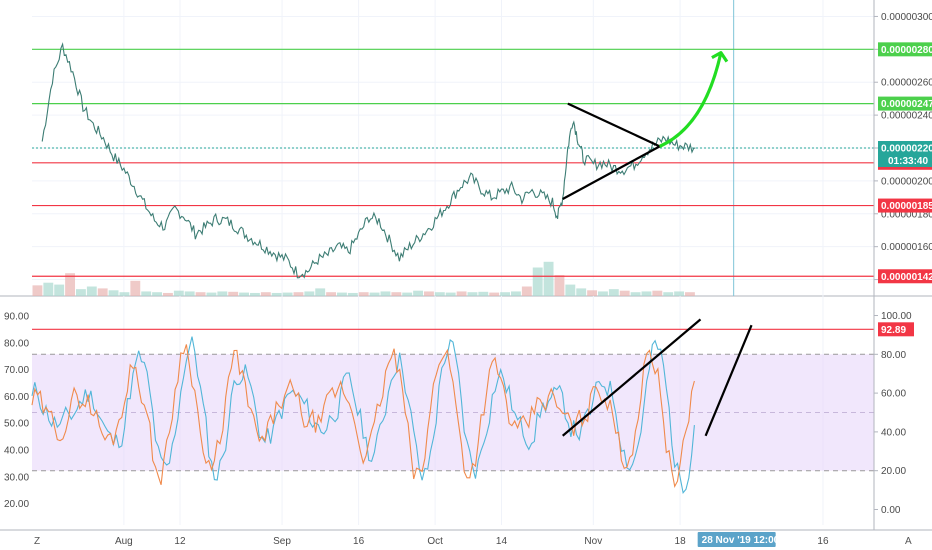 This screenshot has height=550, width=932. What do you see at coordinates (681, 541) in the screenshot?
I see `time-tick-label: 18` at bounding box center [681, 541].